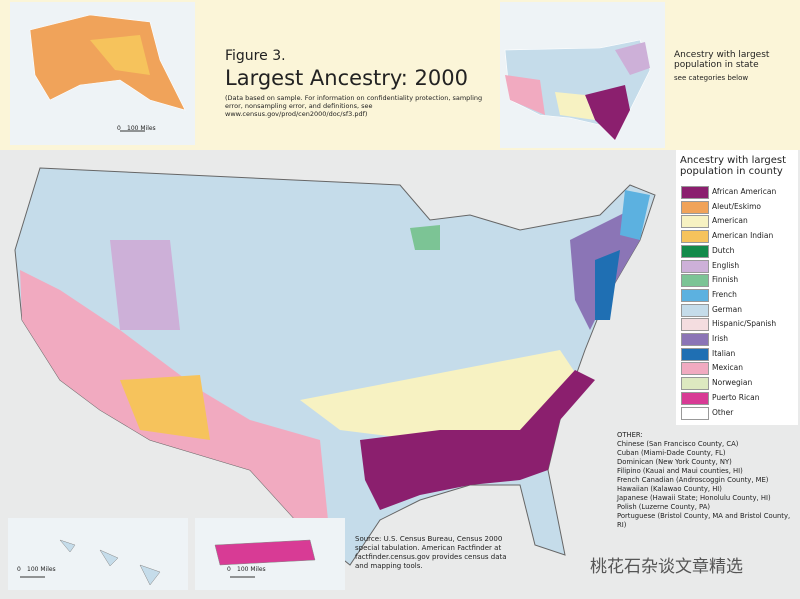  I want to click on state-inset-american, so click(575, 106).